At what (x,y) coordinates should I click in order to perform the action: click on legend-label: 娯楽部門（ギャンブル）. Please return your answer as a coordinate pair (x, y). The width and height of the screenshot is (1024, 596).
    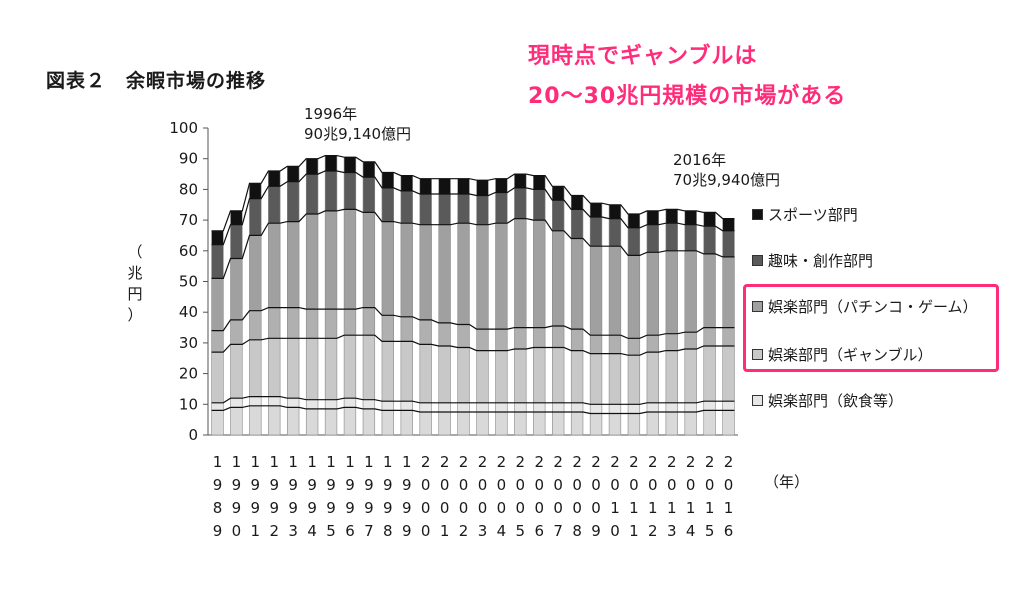
    Looking at the image, I should click on (850, 354).